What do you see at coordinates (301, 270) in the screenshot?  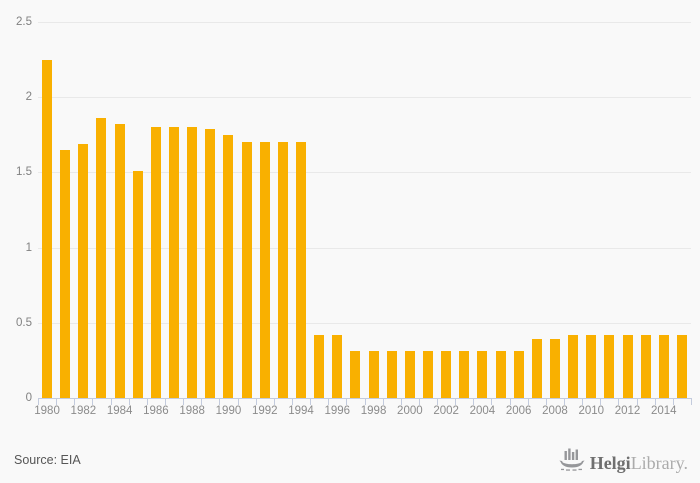 I see `bar-1994` at bounding box center [301, 270].